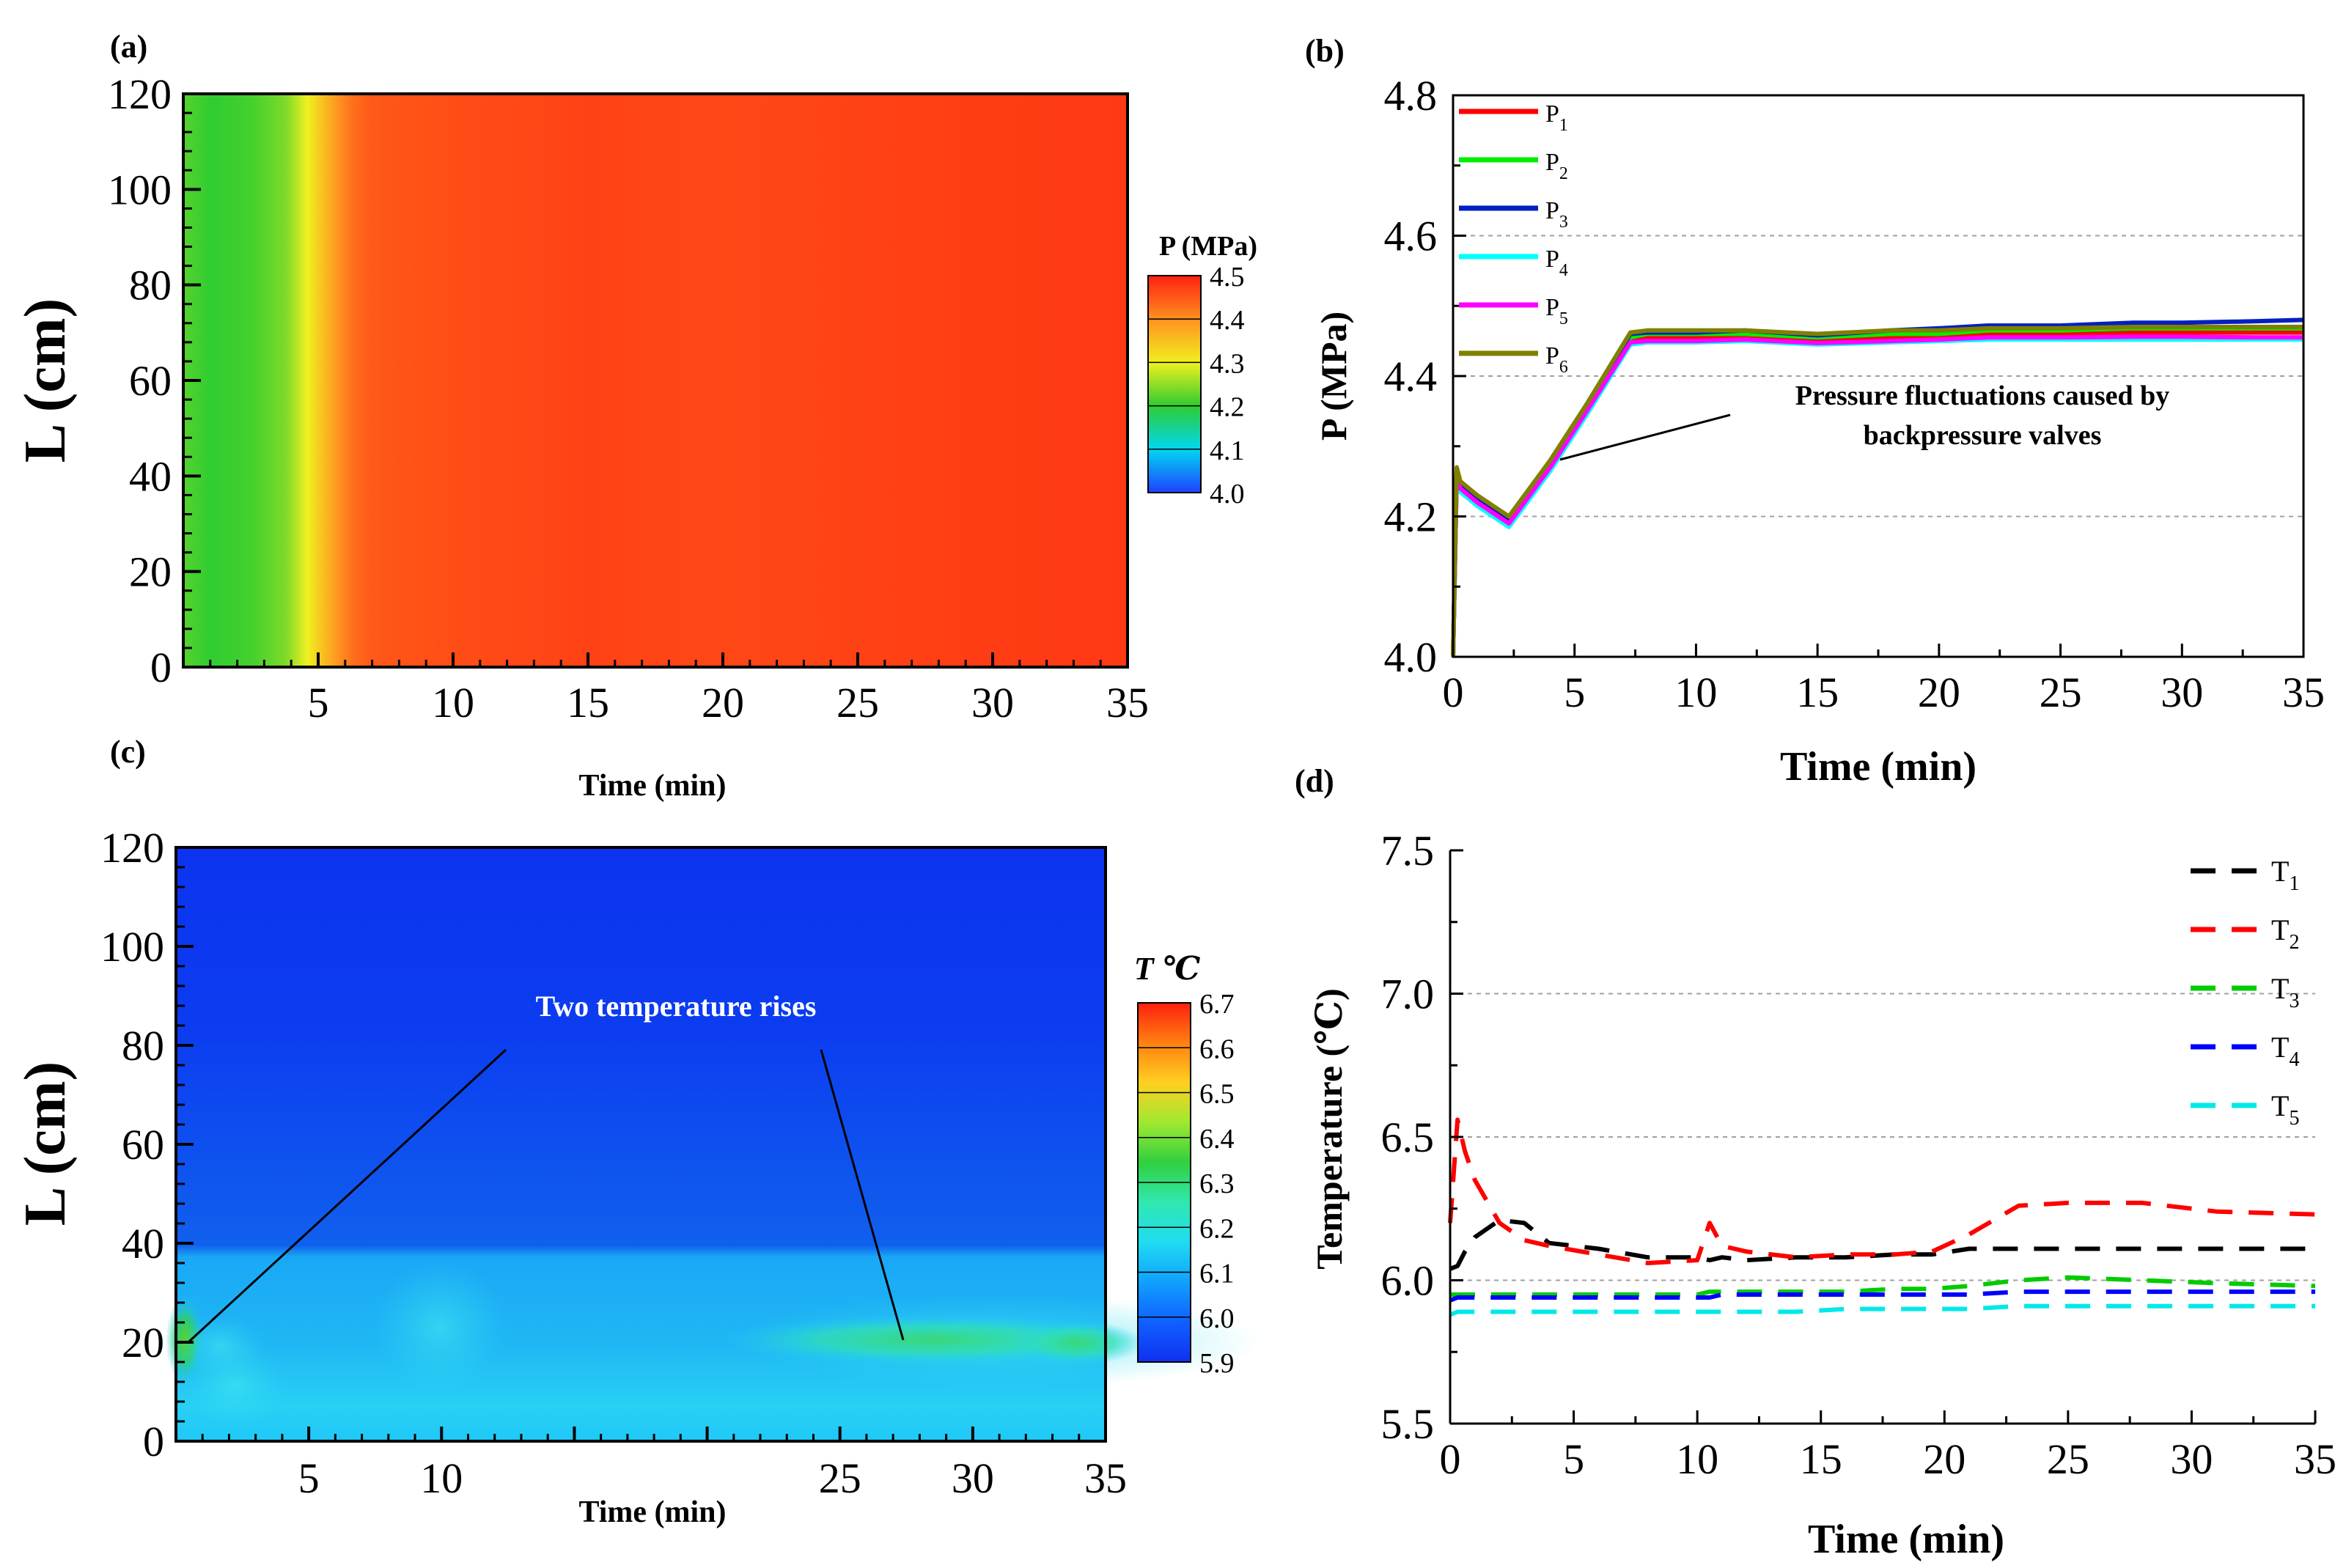 The image size is (2346, 1568). I want to click on colorbar-c-tick-label: 6.5, so click(1217, 1094).